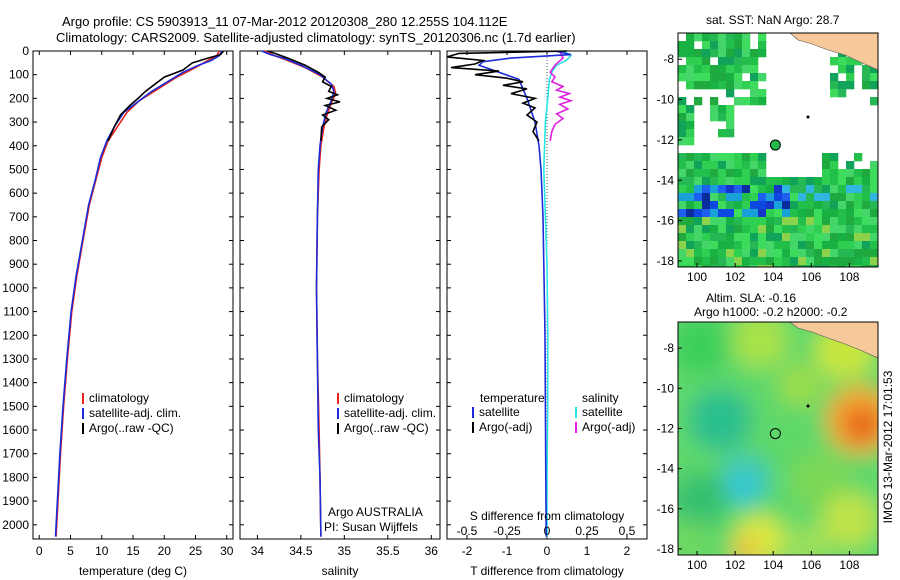  Describe the element at coordinates (507, 531) in the screenshot. I see `x2-tick-label: -0.25` at that location.